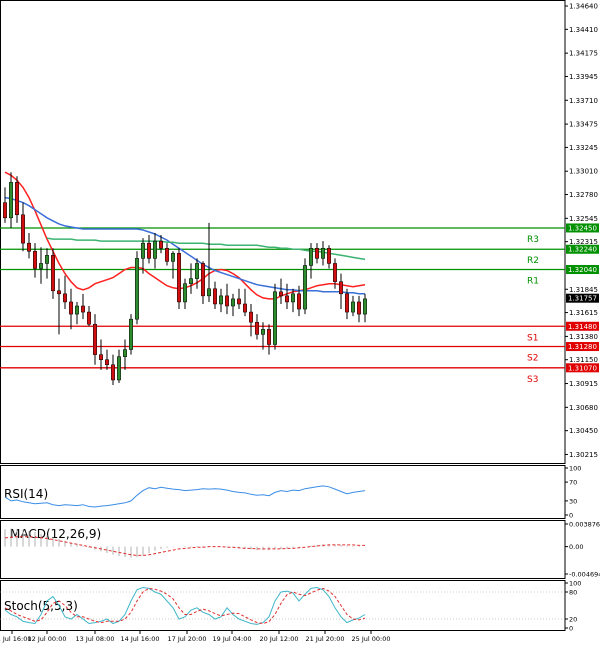 The image size is (600, 651). Describe the element at coordinates (533, 282) in the screenshot. I see `level-name-r1: R1` at that location.